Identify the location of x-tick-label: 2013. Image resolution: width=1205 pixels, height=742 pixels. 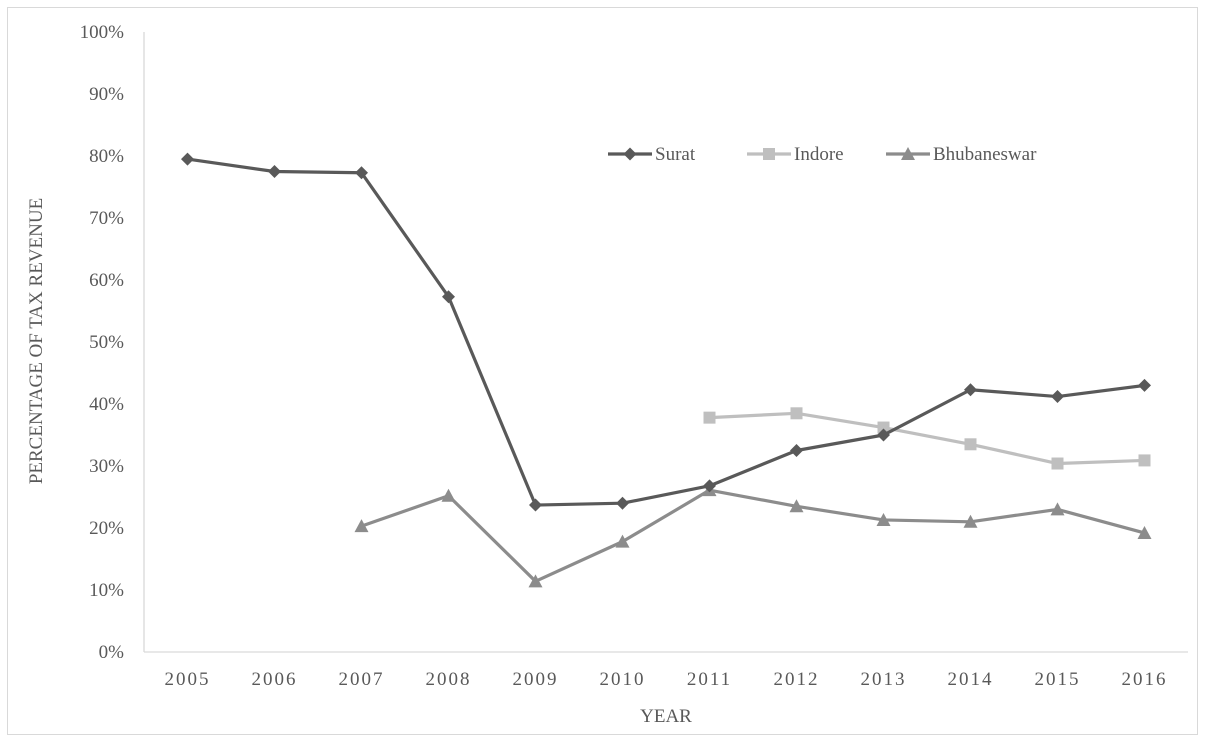
(884, 679).